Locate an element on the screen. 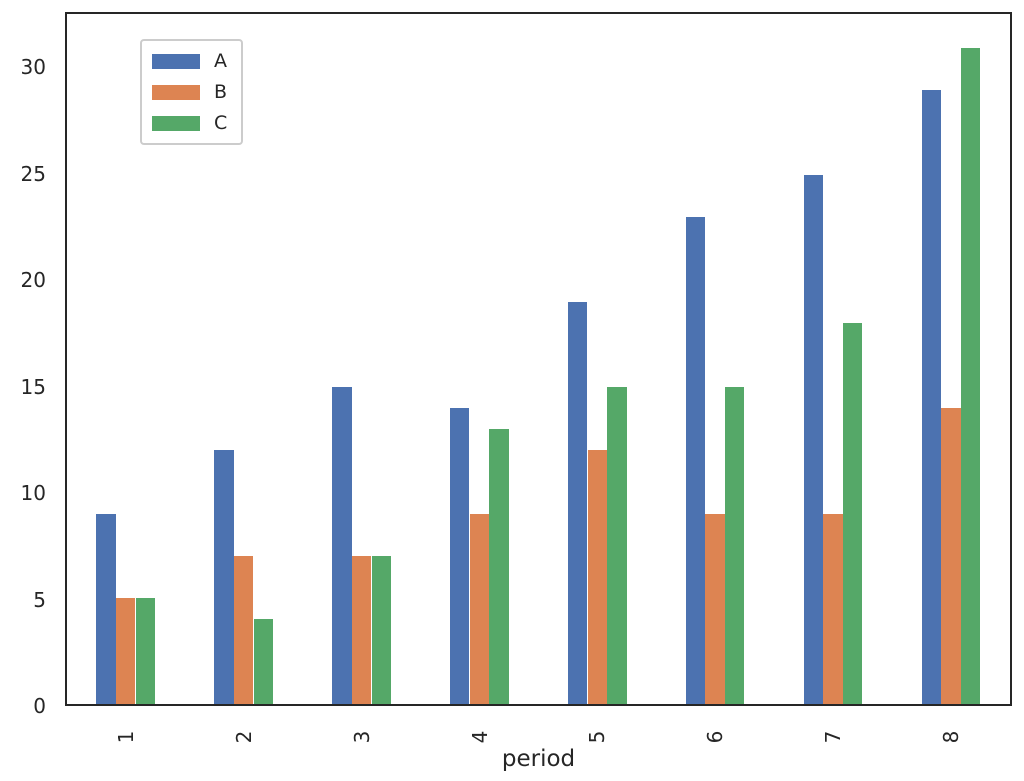 This screenshot has height=781, width=1024. legend-item-label: A is located at coordinates (220, 61).